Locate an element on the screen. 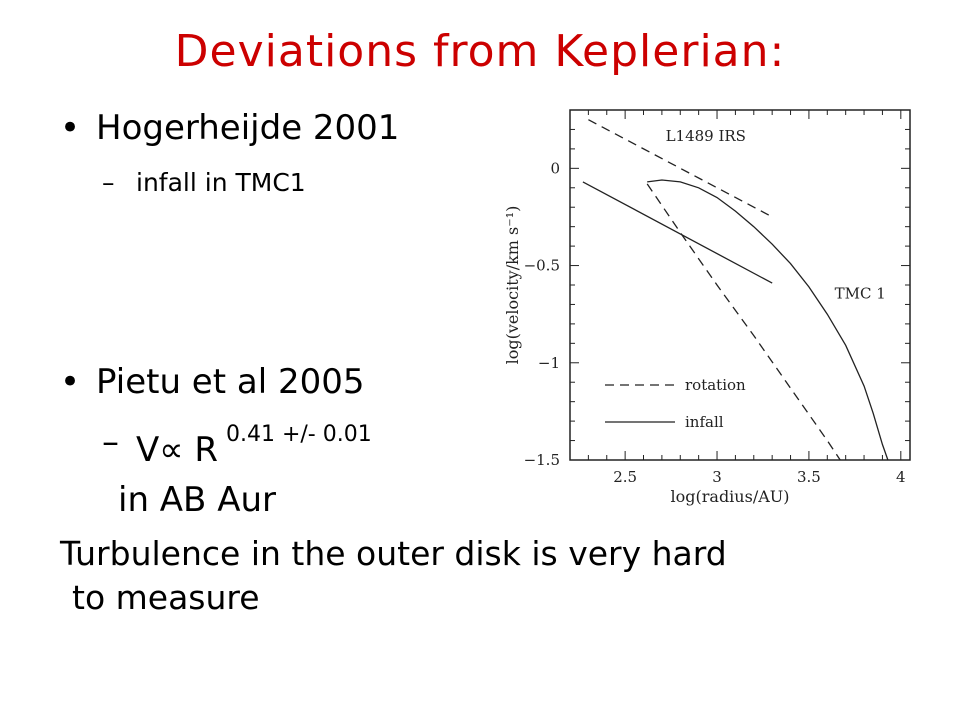 The height and width of the screenshot is (720, 960). x-tick-label: 2.5 is located at coordinates (625, 477).